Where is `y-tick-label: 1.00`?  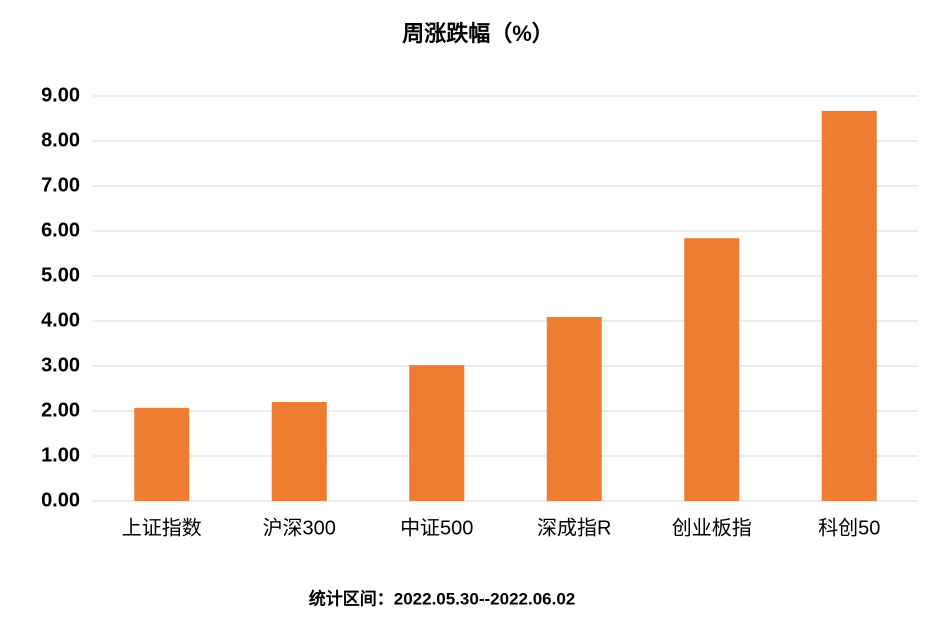
y-tick-label: 1.00 is located at coordinates (60, 455).